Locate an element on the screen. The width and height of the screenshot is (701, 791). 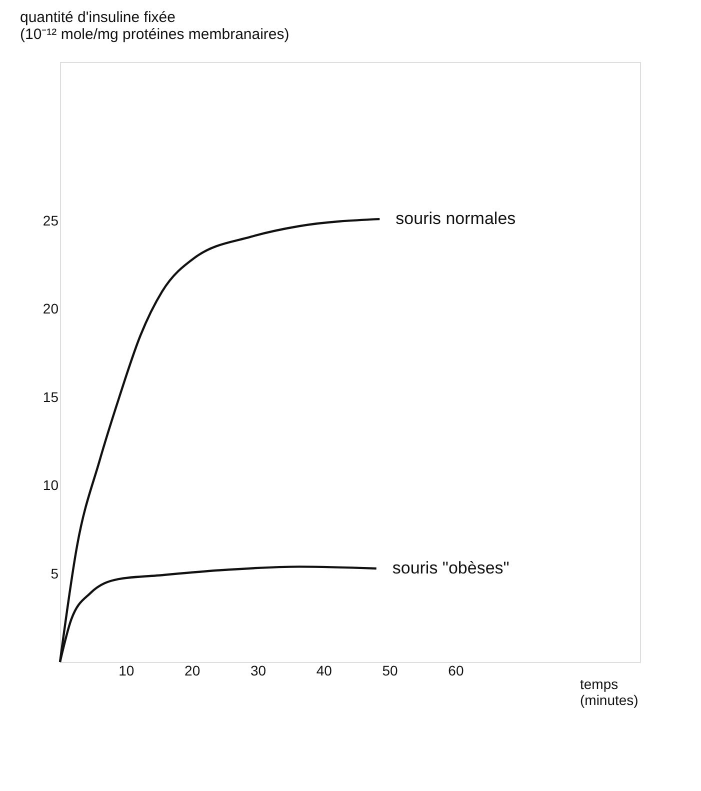
x-tick-label: 40 is located at coordinates (324, 670).